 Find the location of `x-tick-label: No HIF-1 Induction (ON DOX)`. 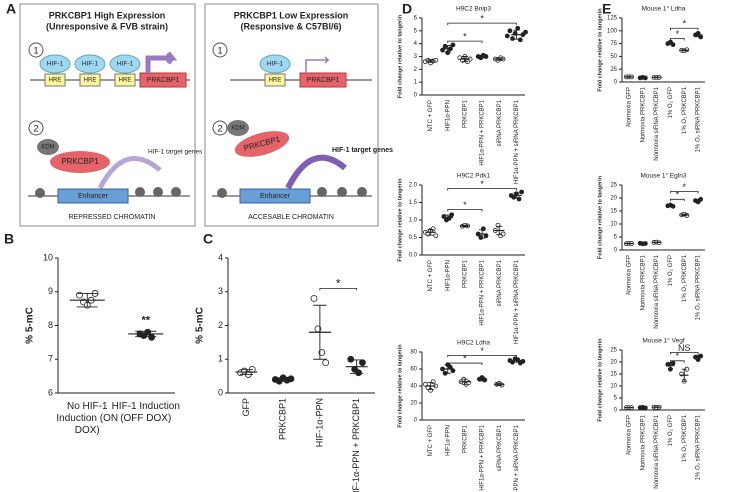

x-tick-label: No HIF-1 Induction (ON DOX) is located at coordinates (87, 418).